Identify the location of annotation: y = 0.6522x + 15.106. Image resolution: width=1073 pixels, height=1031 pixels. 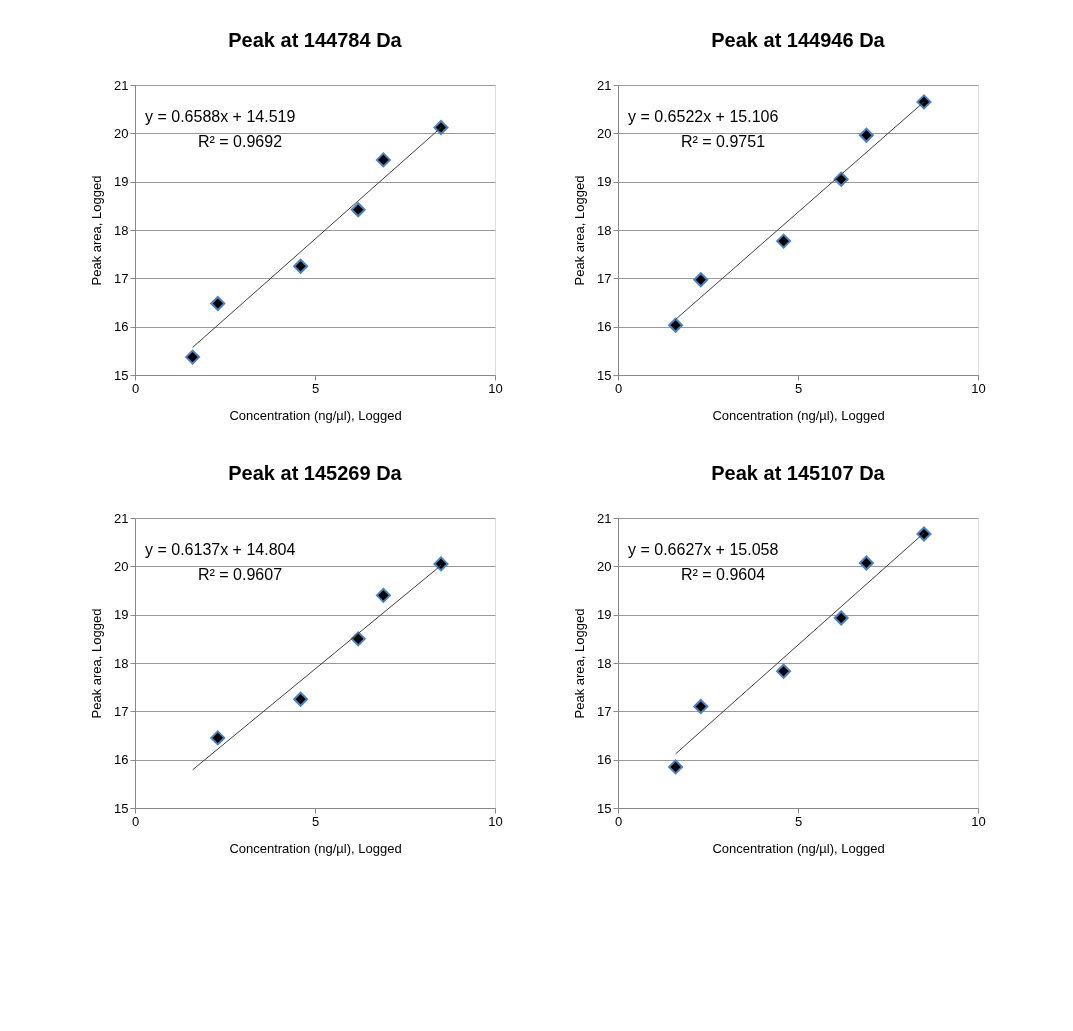
(703, 116).